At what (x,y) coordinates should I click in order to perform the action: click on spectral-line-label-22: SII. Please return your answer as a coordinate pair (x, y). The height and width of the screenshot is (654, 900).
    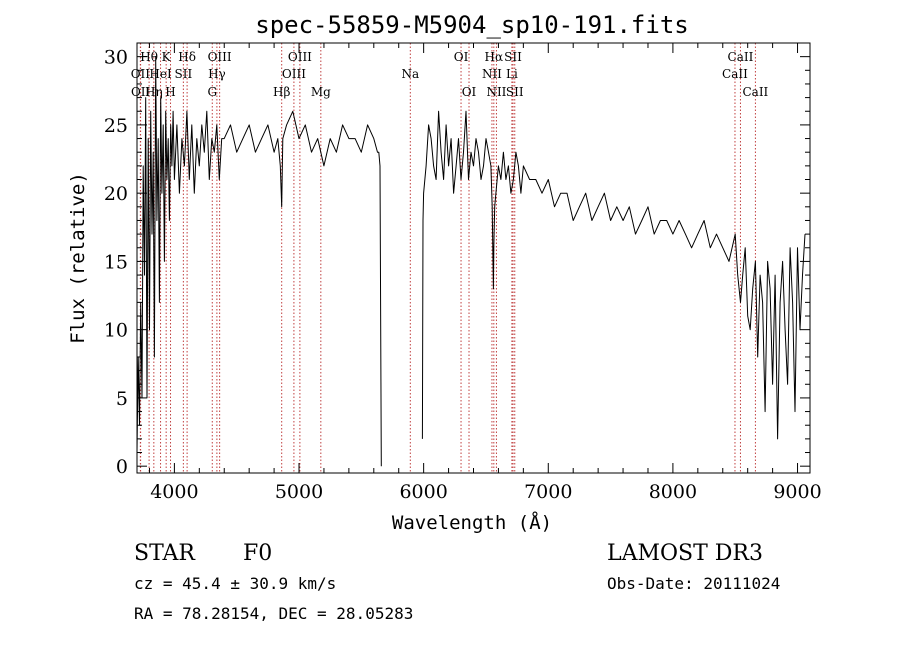
    Looking at the image, I should click on (513, 57).